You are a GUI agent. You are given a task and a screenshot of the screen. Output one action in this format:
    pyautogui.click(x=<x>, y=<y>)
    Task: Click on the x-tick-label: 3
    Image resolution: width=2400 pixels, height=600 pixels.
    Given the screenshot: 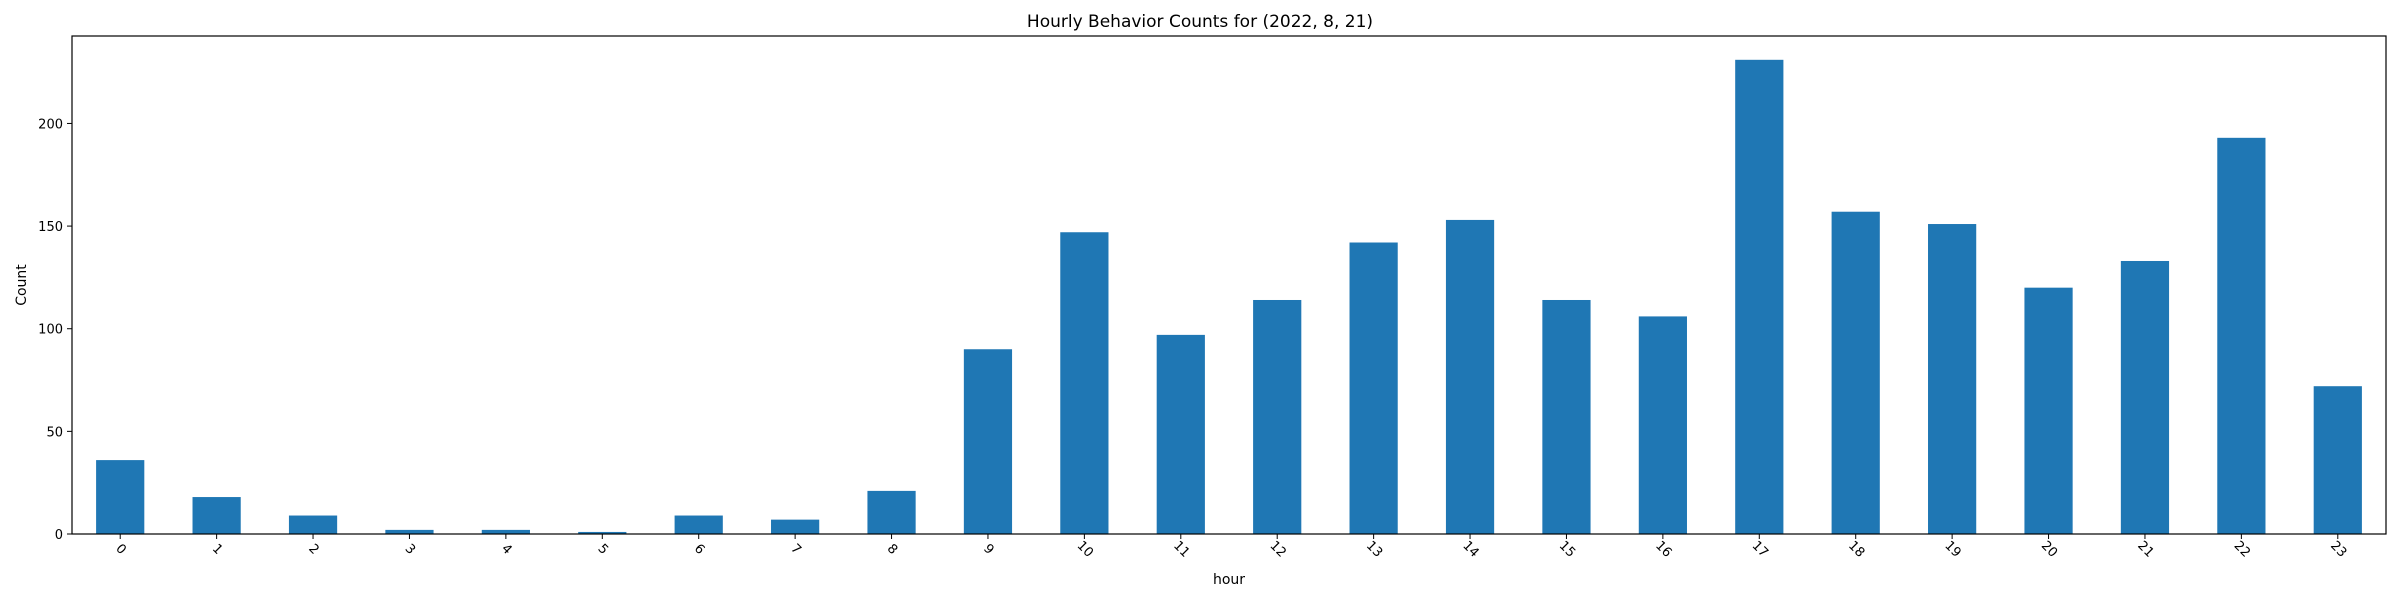 What is the action you would take?
    pyautogui.click(x=410, y=549)
    